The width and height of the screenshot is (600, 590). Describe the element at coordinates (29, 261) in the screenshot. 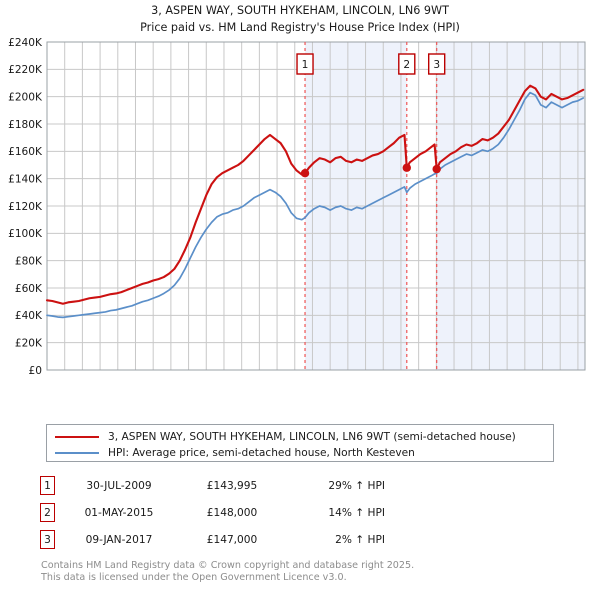

I see `y-axis-tick-label: £80K` at that location.